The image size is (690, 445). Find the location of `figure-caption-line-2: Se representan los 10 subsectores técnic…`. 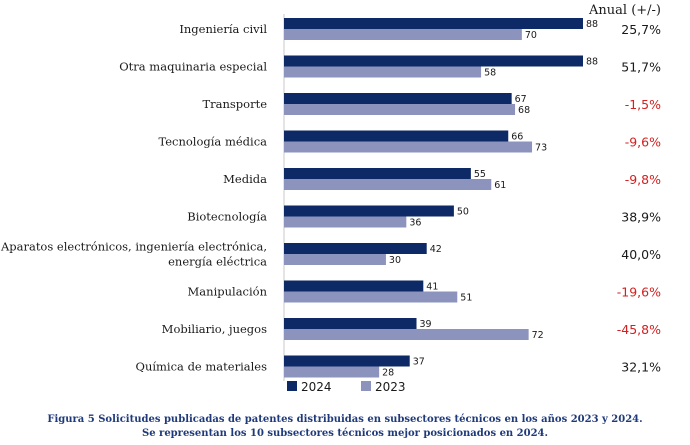

figure-caption-line-2: Se representan los 10 subsectores técnic… is located at coordinates (344, 433).